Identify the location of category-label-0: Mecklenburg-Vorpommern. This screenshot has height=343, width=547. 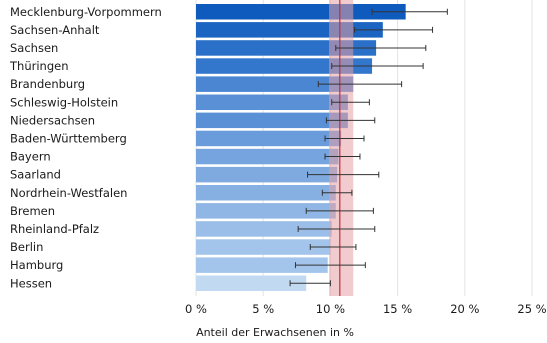
(86, 12).